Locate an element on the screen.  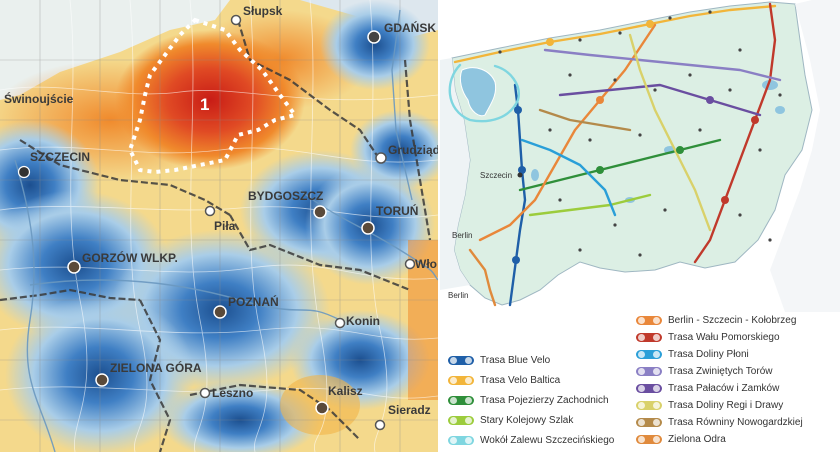
city-marker-leszno is located at coordinates (205, 393).